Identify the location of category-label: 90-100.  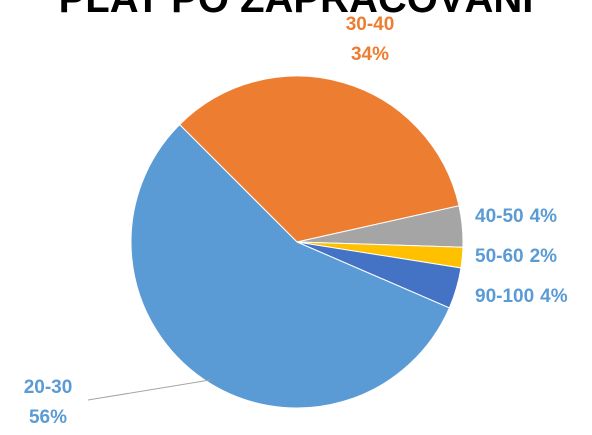
(504, 296).